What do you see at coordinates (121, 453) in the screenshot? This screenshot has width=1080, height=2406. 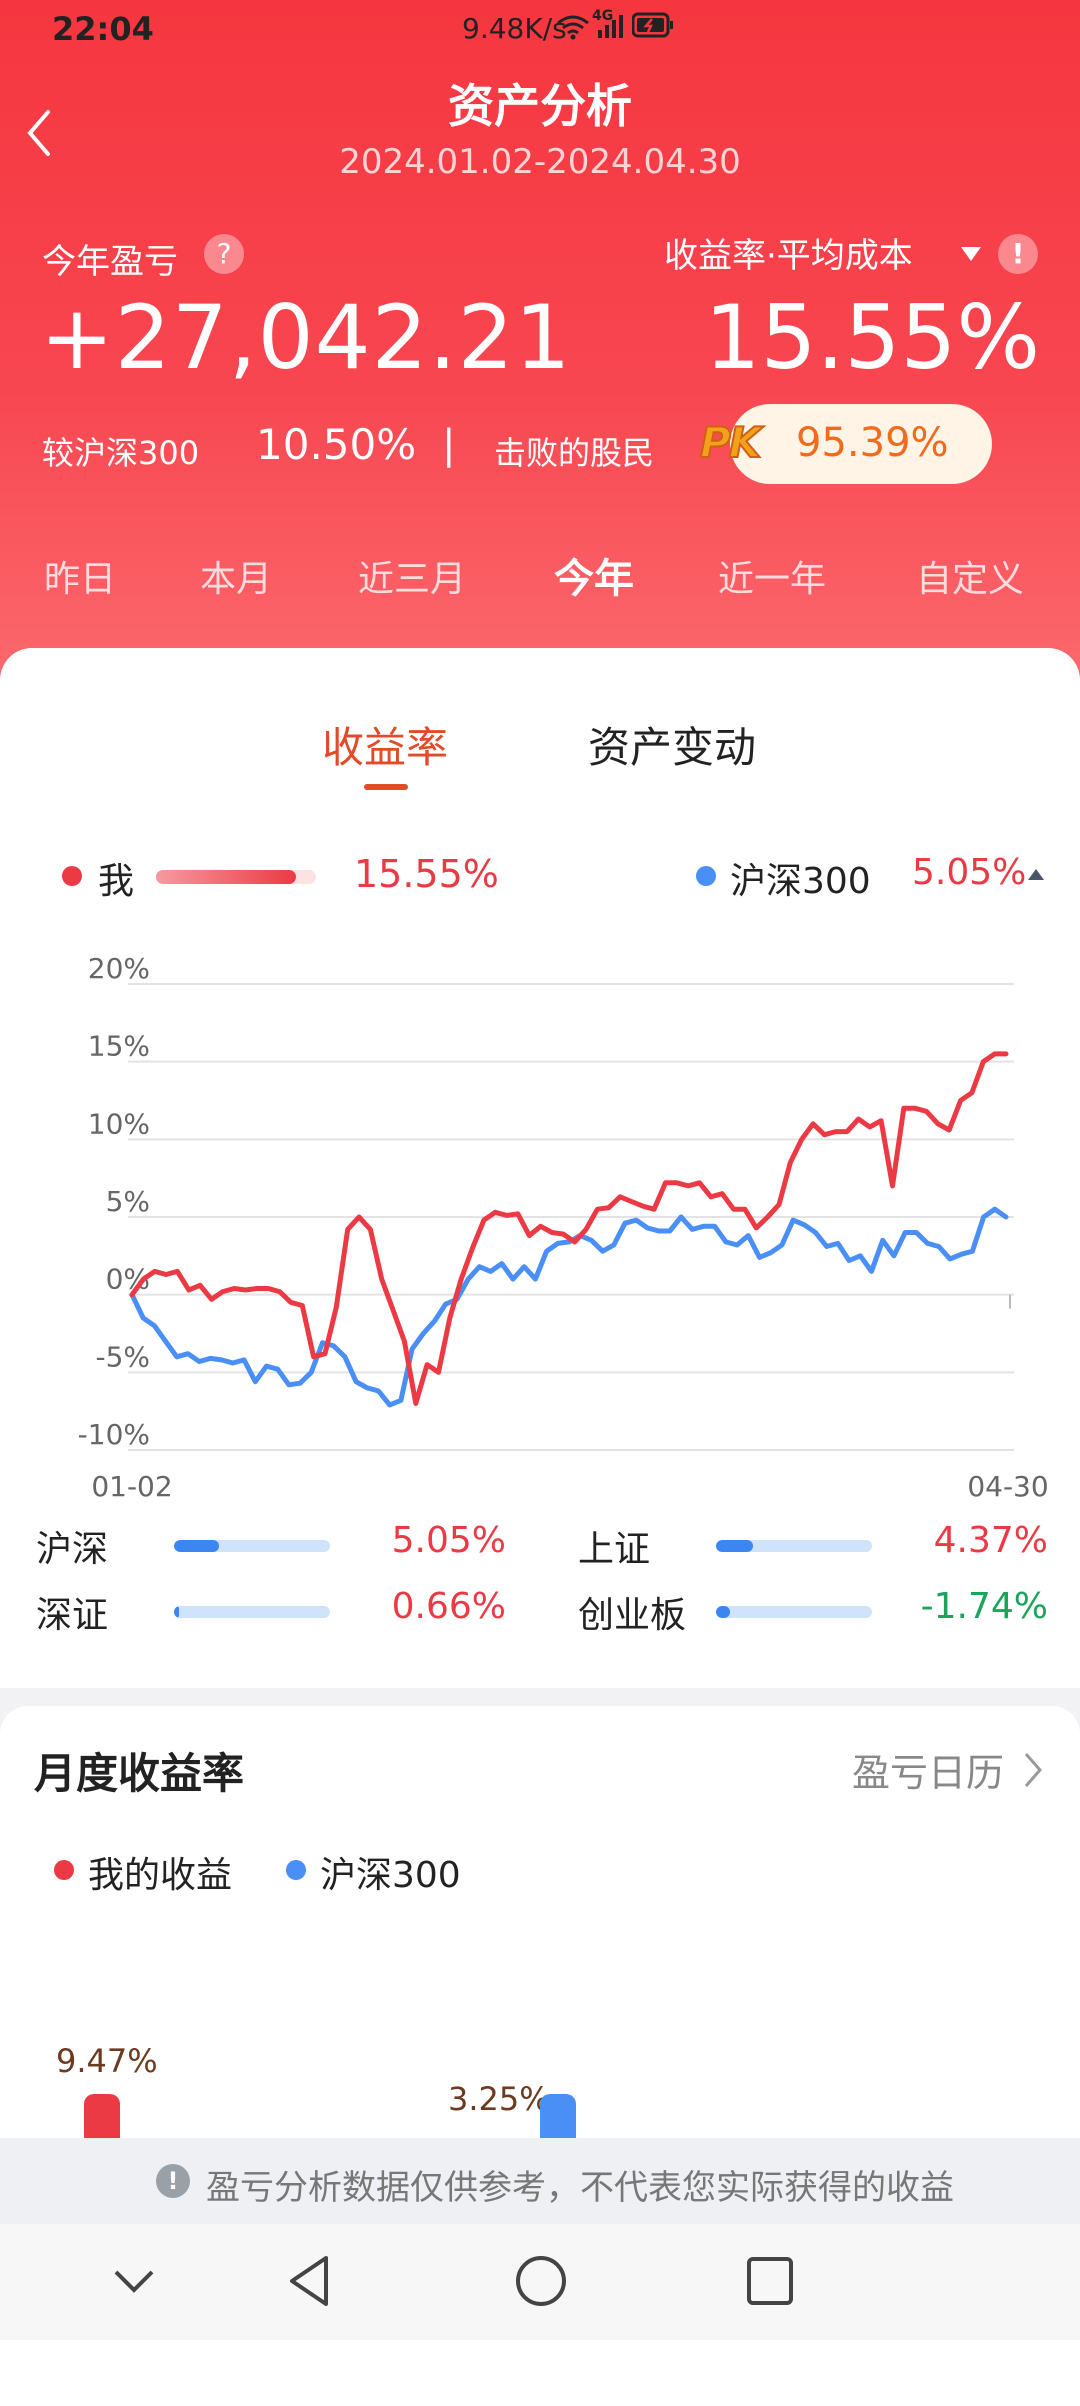 I see `compare-label: 较沪深300` at bounding box center [121, 453].